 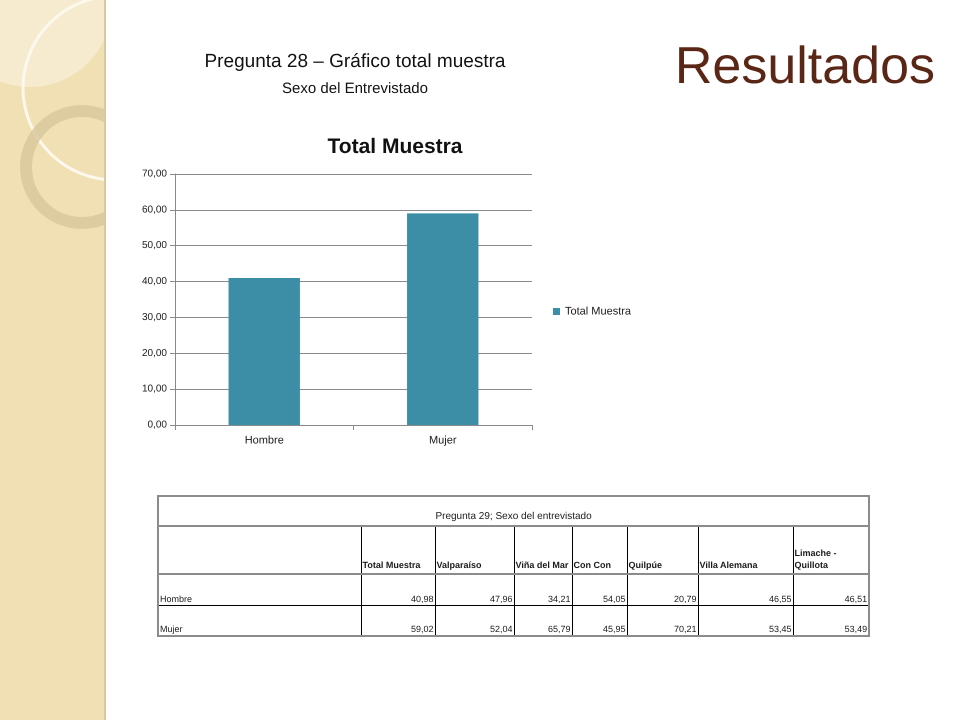 What do you see at coordinates (155, 317) in the screenshot?
I see `y-tick-label: 30,00` at bounding box center [155, 317].